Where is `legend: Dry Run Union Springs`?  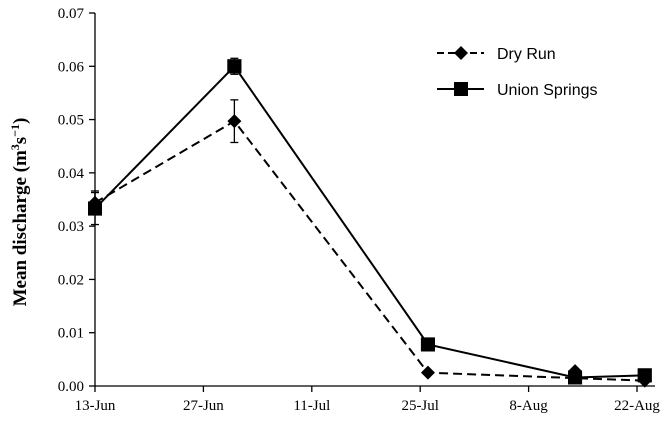 legend: Dry Run Union Springs is located at coordinates (517, 72).